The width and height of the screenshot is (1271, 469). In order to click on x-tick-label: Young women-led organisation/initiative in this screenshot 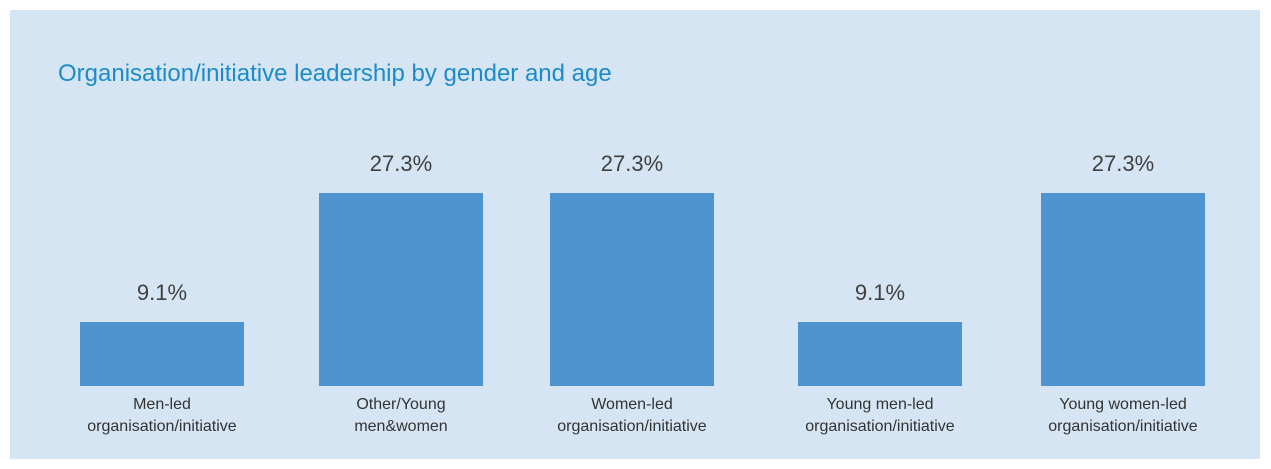, I will do `click(1123, 415)`.